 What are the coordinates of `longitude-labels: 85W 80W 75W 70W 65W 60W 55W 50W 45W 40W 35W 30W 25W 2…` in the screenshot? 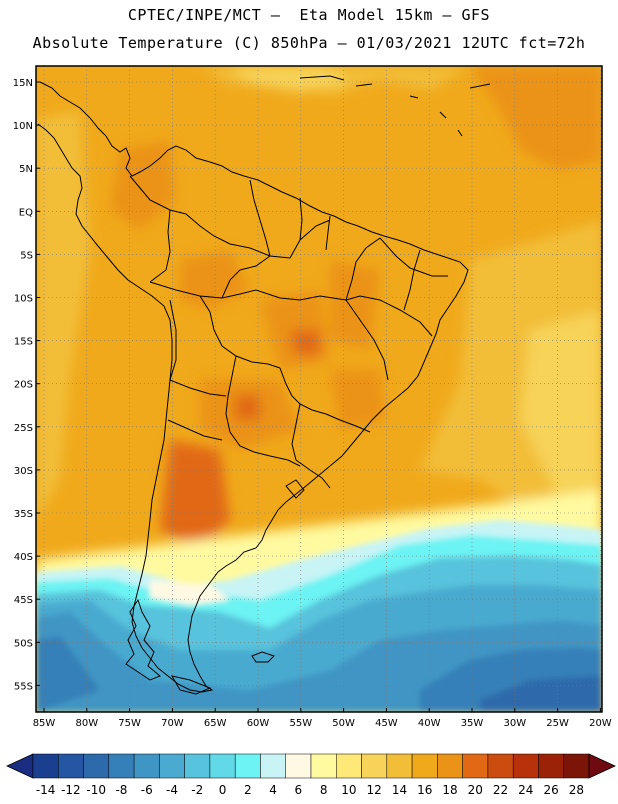 It's located at (322, 718).